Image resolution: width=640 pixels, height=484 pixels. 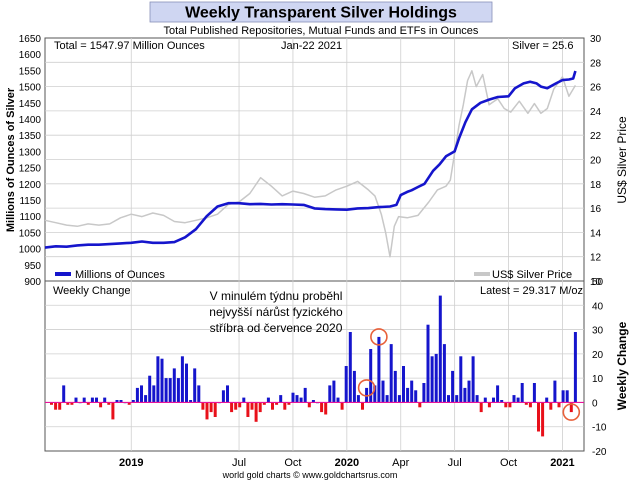 I want to click on y-tick-label-left: 1500, so click(x=30, y=88).